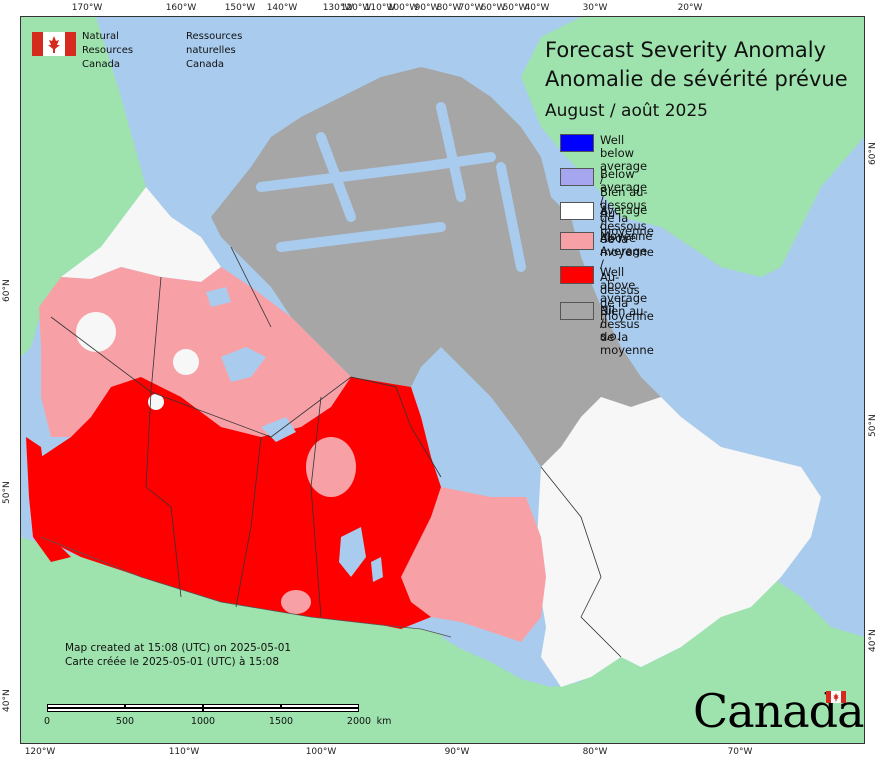 The height and width of the screenshot is (760, 880). Describe the element at coordinates (515, 8) in the screenshot. I see `graticule-top-label: 50°W` at that location.